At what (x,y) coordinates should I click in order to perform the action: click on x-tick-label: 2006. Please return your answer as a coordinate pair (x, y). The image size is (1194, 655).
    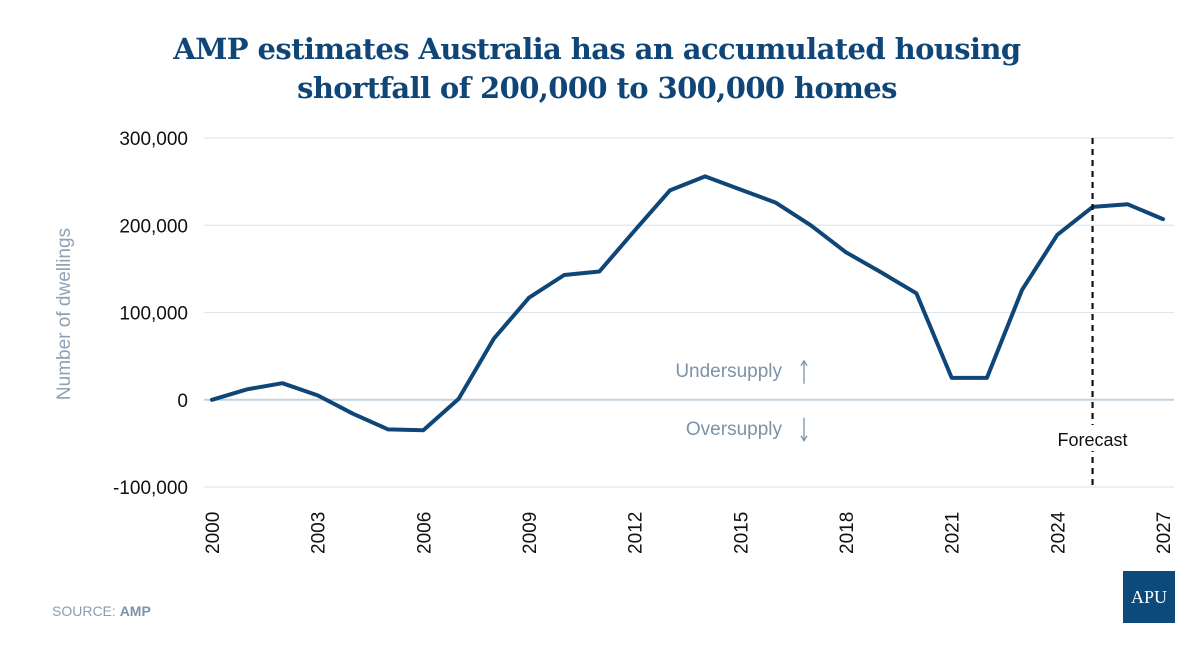
    Looking at the image, I should click on (424, 533).